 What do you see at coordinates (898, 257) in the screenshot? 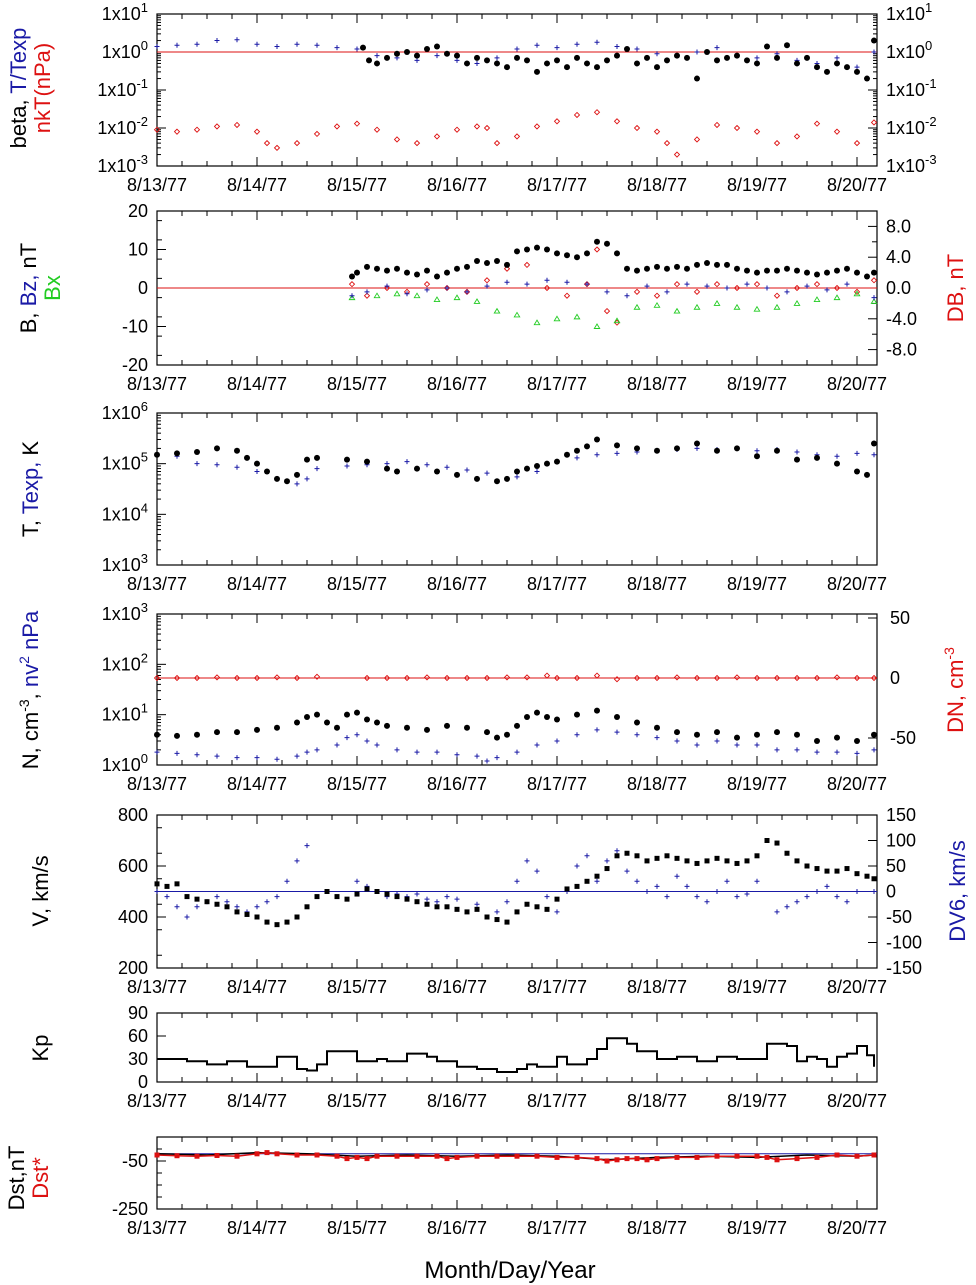
I see `b-panel-ytick-label-right: 4.0` at bounding box center [898, 257].